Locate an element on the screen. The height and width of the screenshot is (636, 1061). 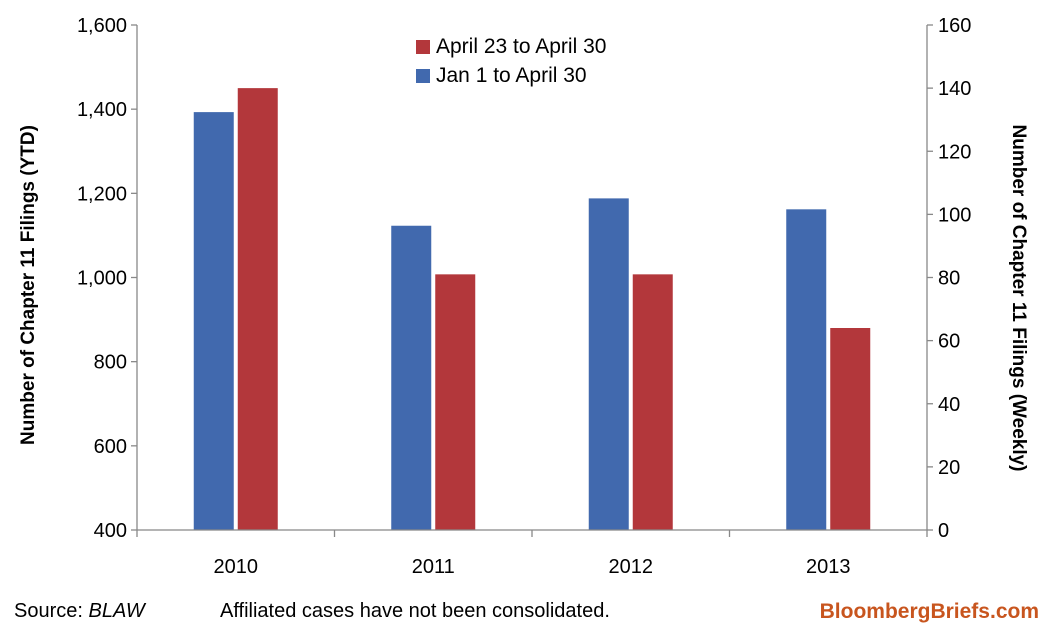
y-axis-left-title: Number of Chapter 11 Filings (YTD) is located at coordinates (28, 285).